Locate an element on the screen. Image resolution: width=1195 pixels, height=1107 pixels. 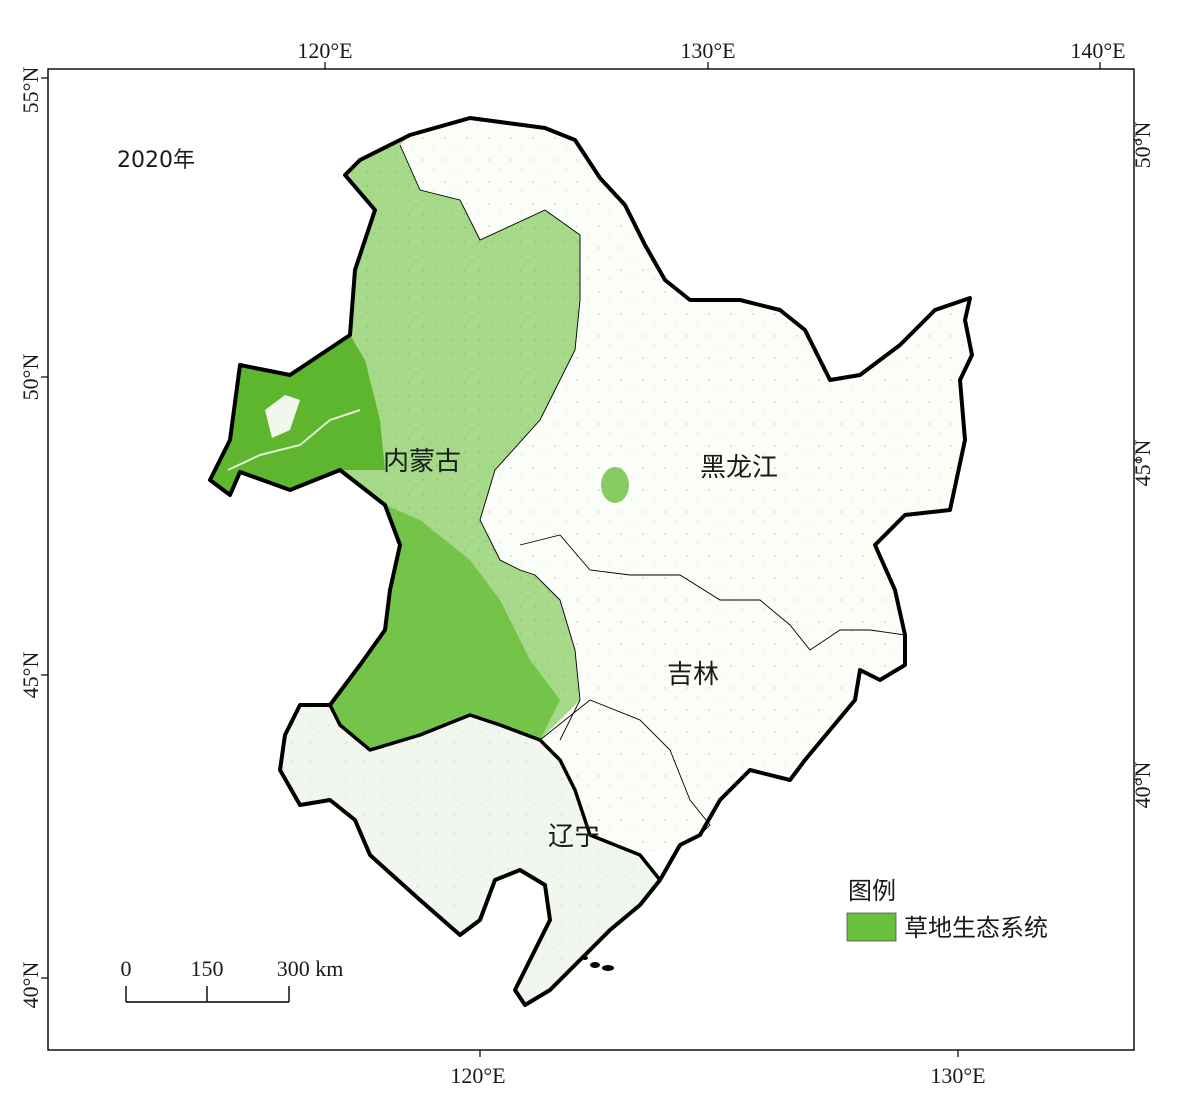
lon-label-bottom-130: 130°E is located at coordinates (957, 1075).